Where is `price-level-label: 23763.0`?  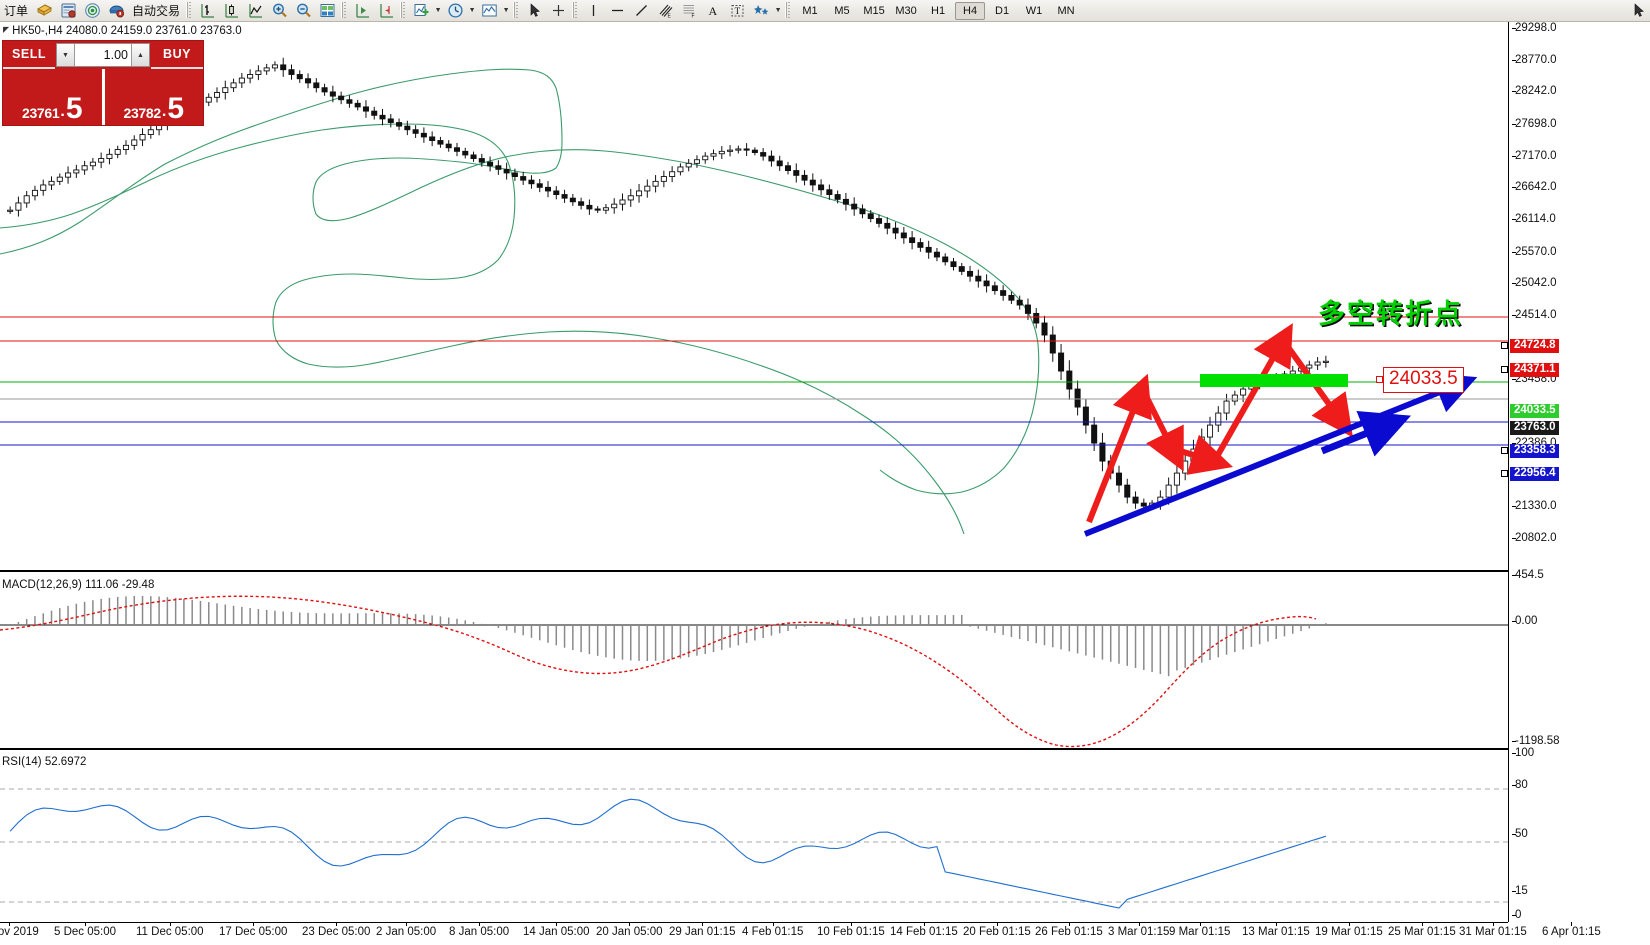 price-level-label: 23763.0 is located at coordinates (1534, 428).